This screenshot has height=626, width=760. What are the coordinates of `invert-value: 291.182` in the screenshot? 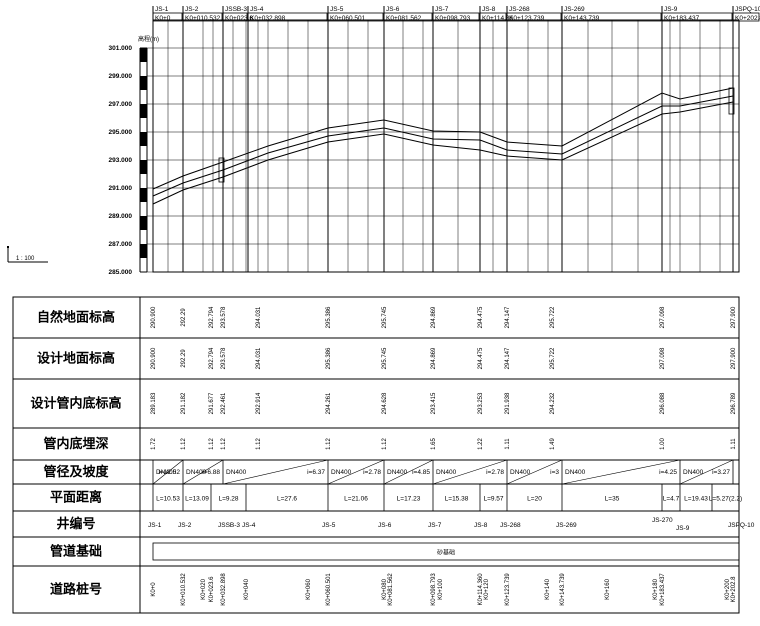 It's located at (184, 403).